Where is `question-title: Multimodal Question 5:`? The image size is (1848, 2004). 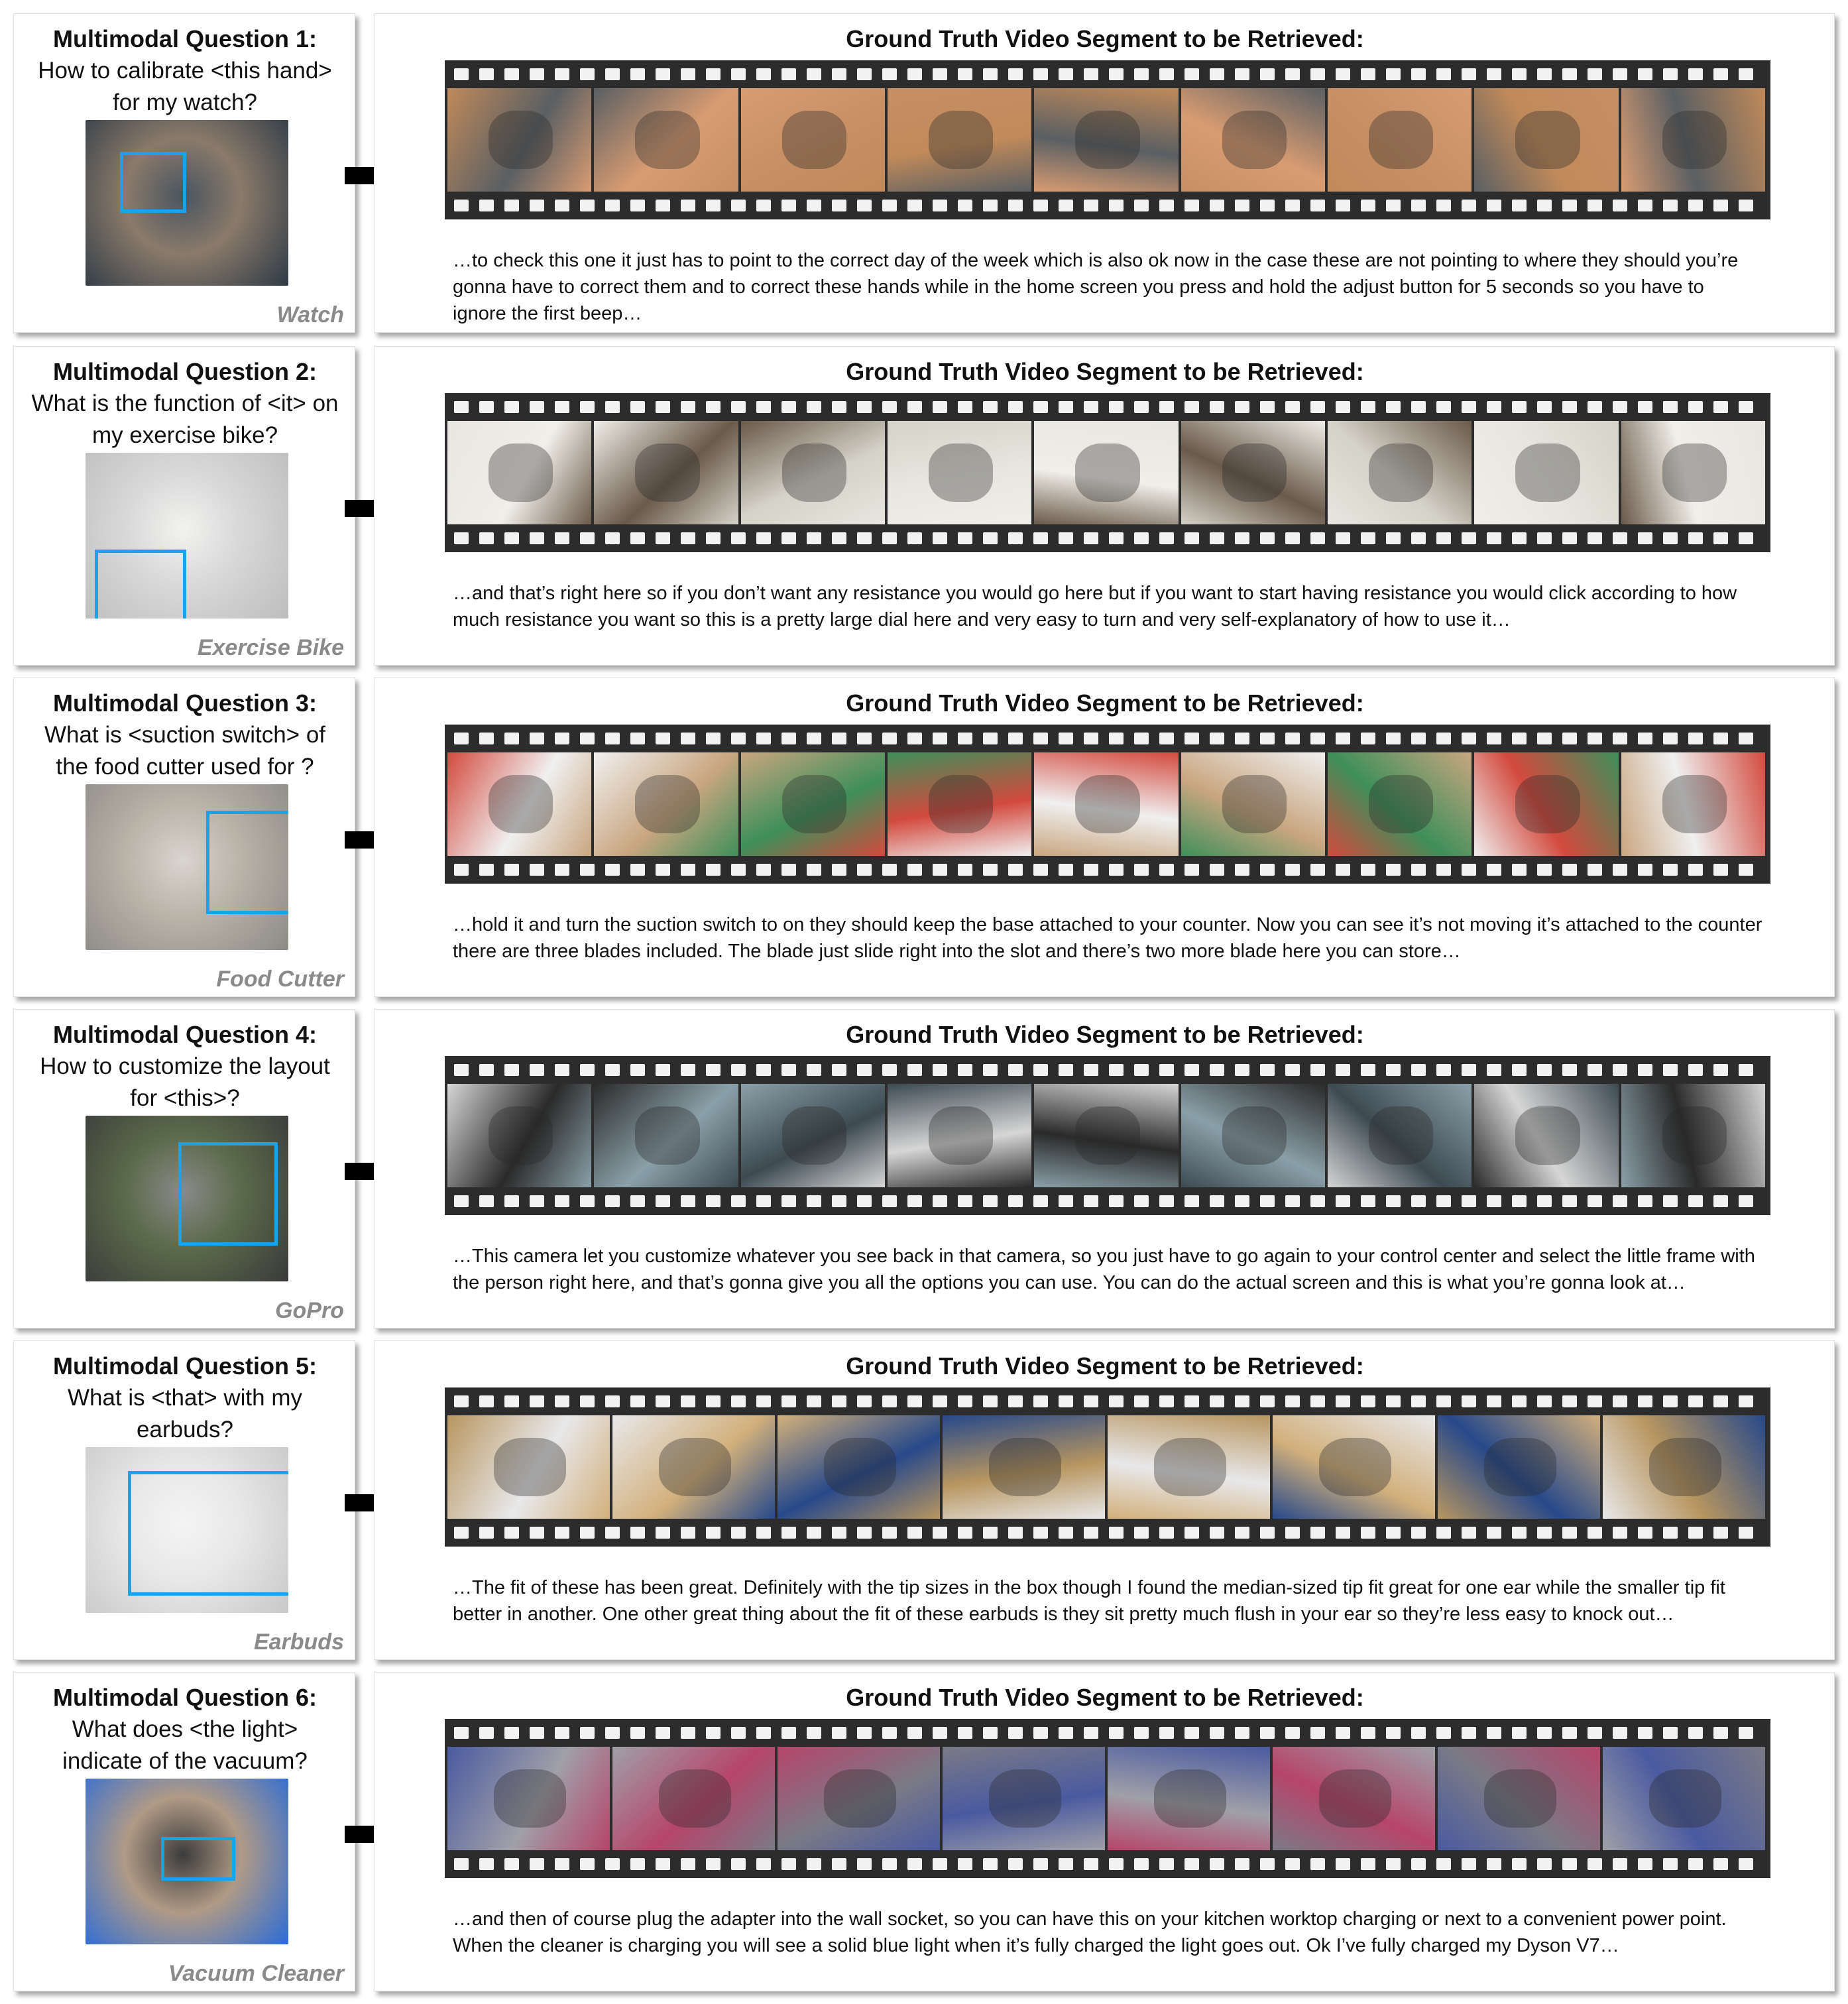
question-title: Multimodal Question 5: is located at coordinates (184, 1366).